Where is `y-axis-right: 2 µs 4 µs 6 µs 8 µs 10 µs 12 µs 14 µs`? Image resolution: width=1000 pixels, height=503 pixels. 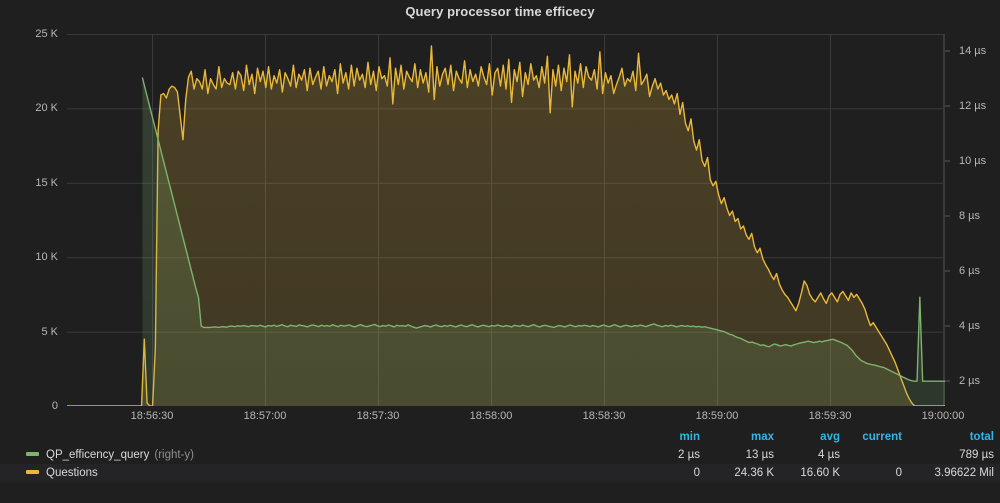 y-axis-right: 2 µs 4 µs 6 µs 8 µs 10 µs 12 µs 14 µs is located at coordinates (972, 220).